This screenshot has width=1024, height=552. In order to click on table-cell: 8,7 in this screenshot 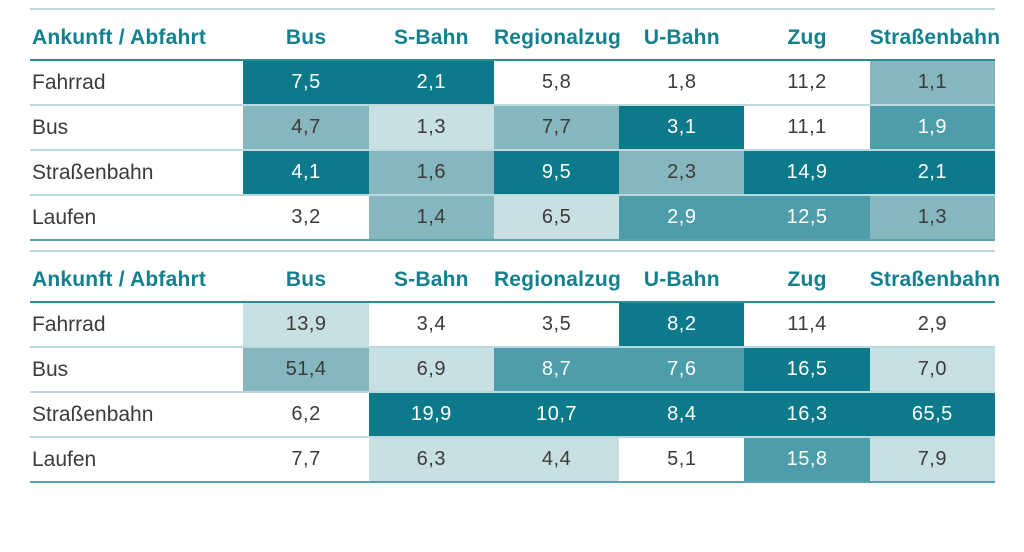, I will do `click(556, 370)`.